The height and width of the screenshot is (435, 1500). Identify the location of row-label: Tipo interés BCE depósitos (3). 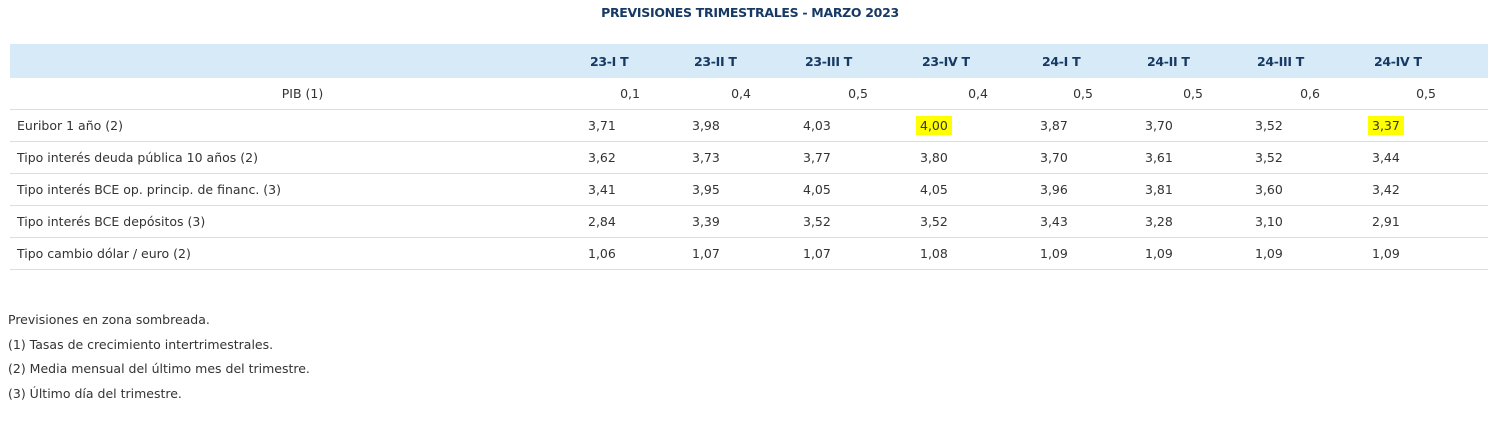
(299, 221).